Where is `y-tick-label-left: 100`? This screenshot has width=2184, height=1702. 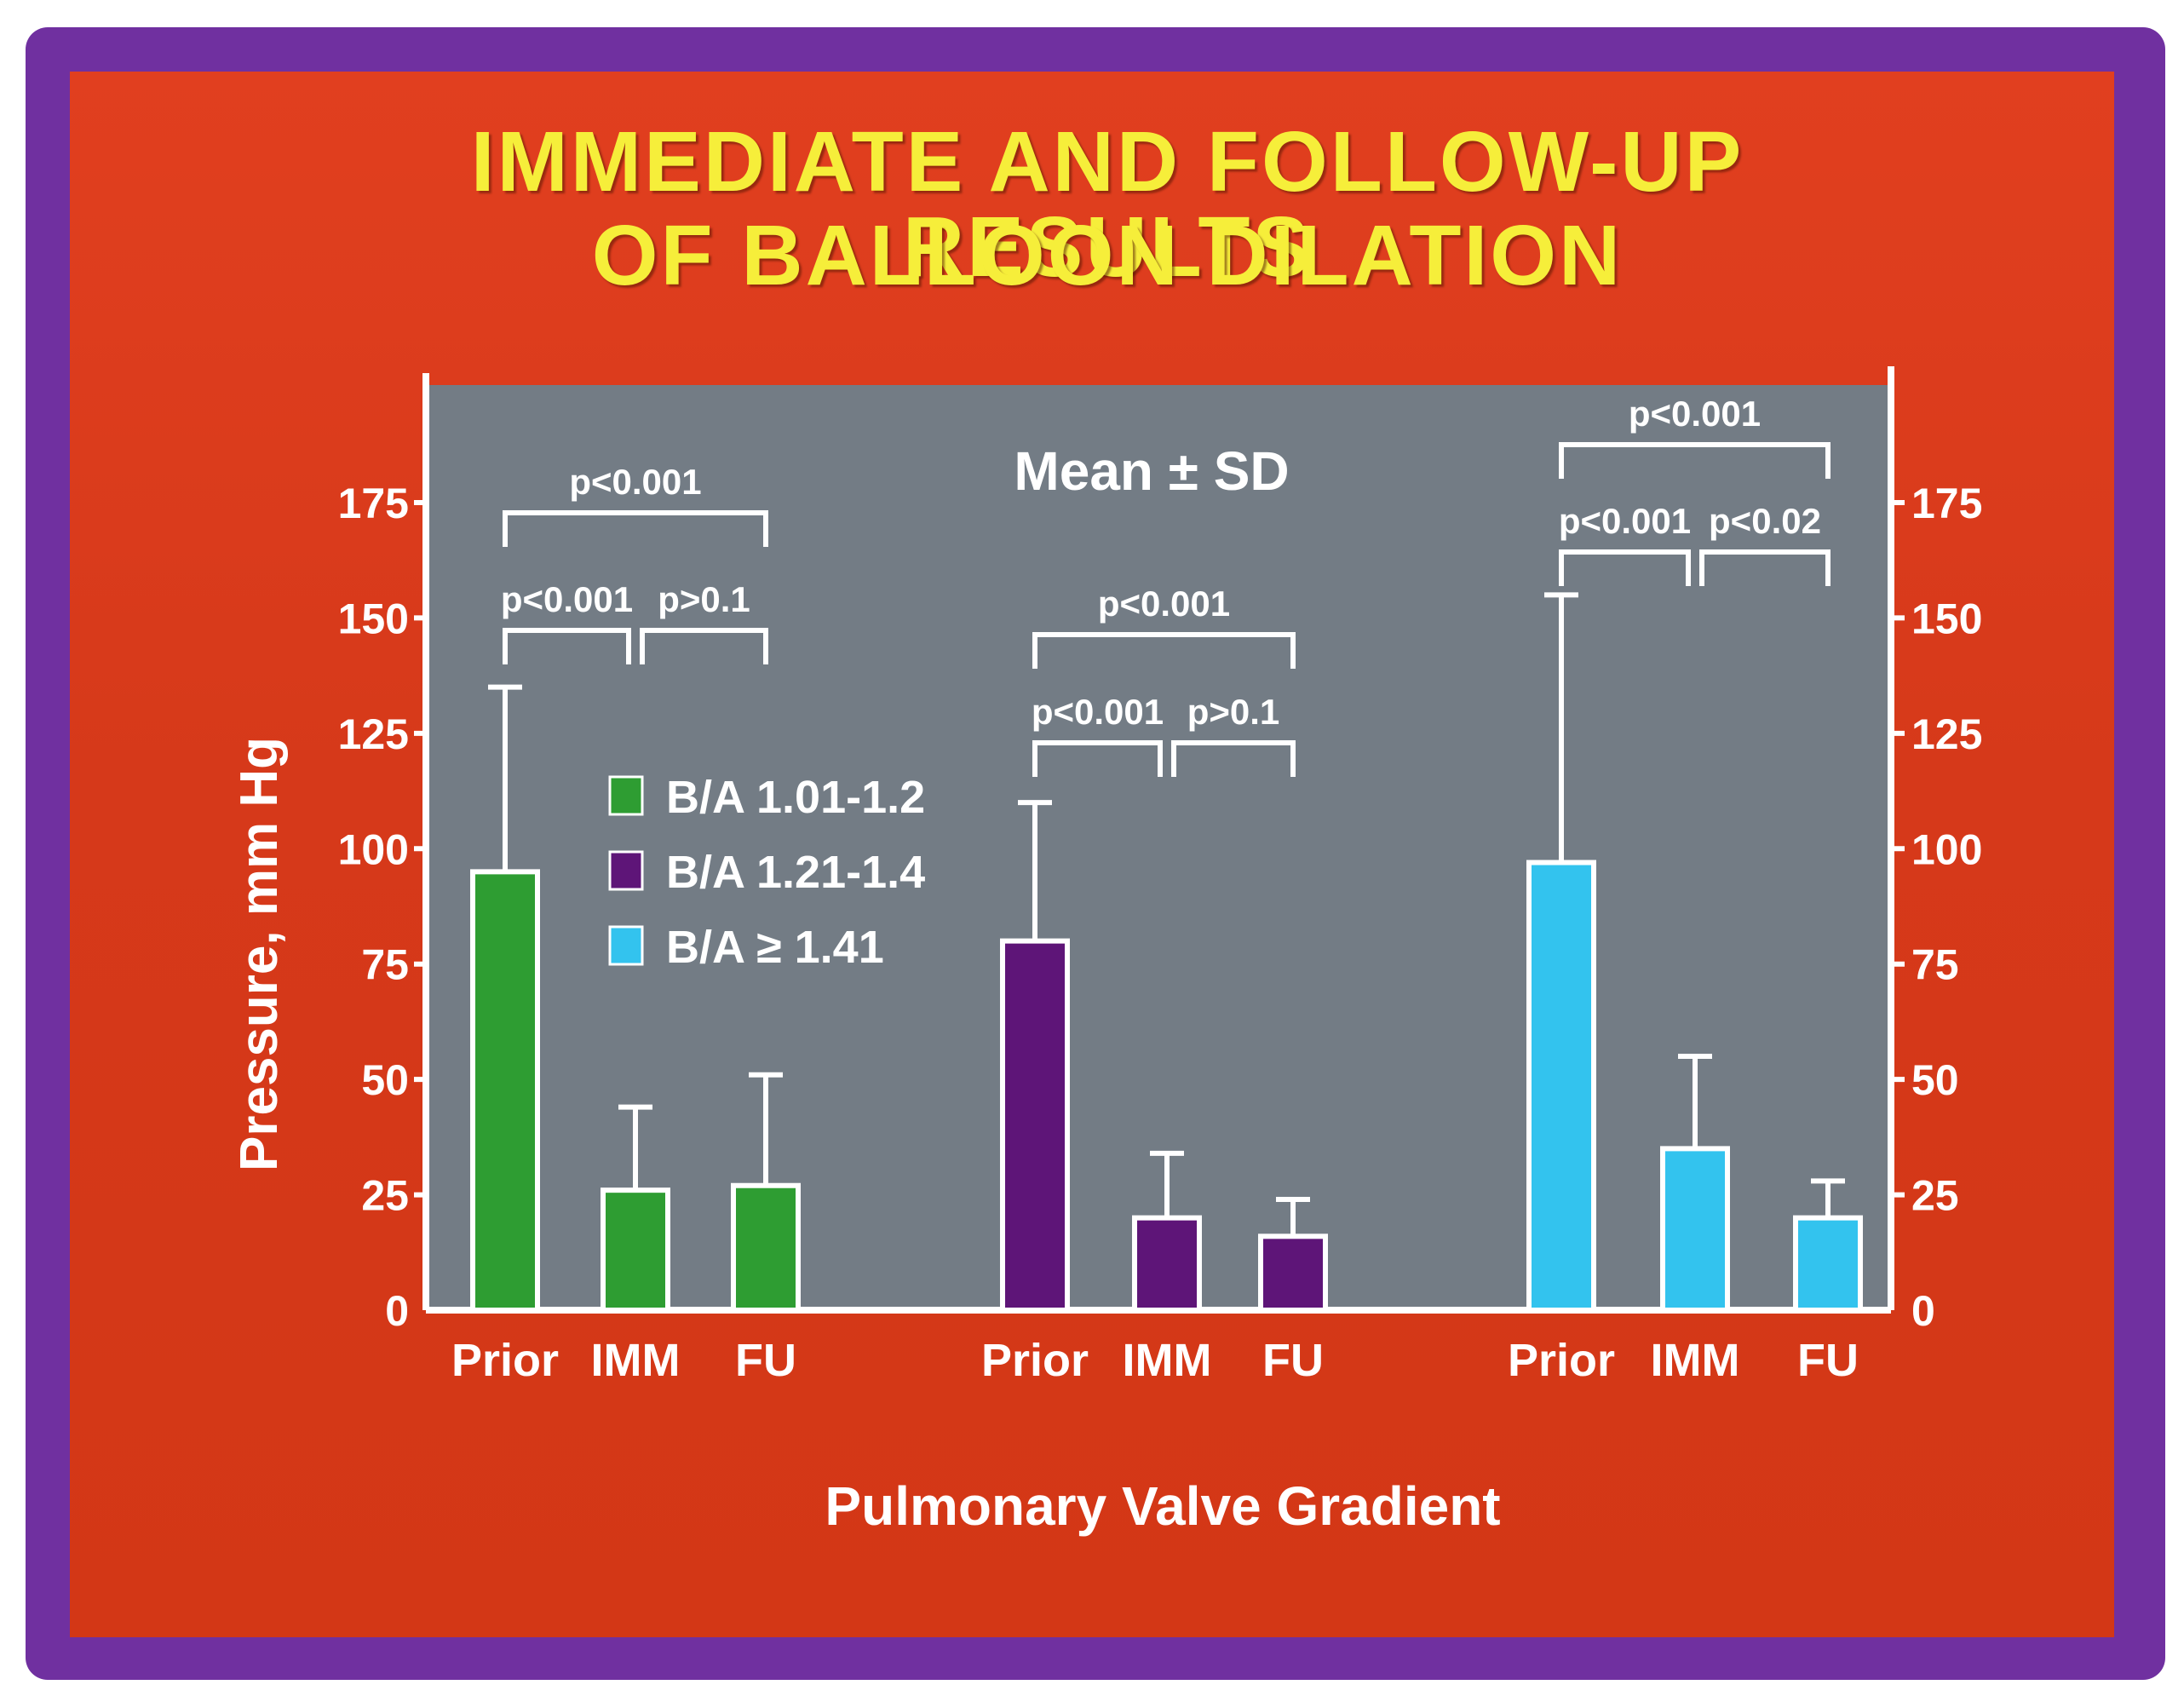
y-tick-label-left: 100 is located at coordinates (373, 849).